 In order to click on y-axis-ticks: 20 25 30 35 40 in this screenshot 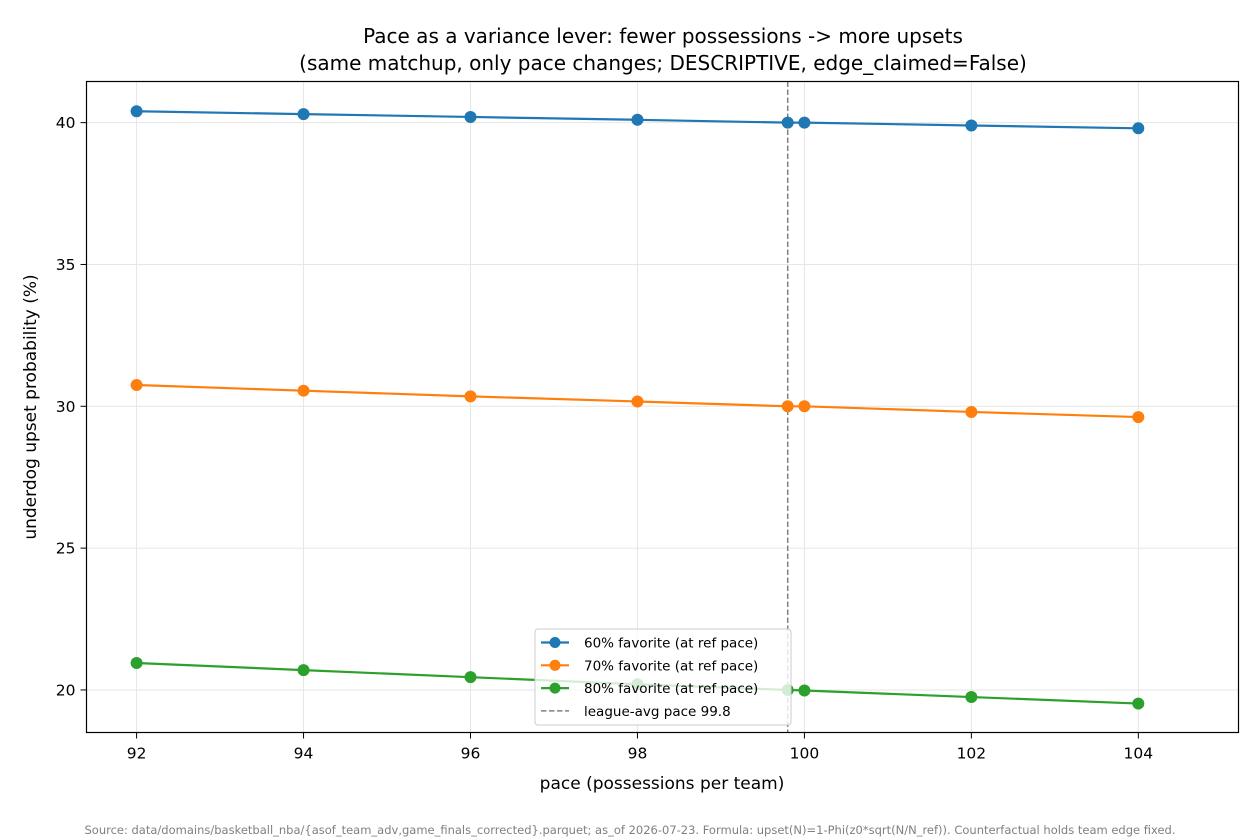, I will do `click(71, 406)`.